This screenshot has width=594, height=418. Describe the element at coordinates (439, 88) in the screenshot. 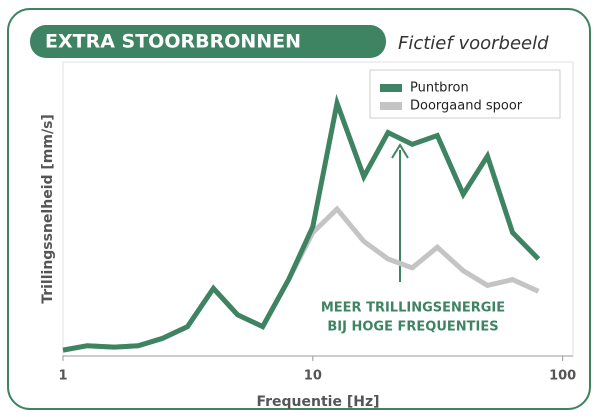

I see `legend-label: Puntbron` at that location.